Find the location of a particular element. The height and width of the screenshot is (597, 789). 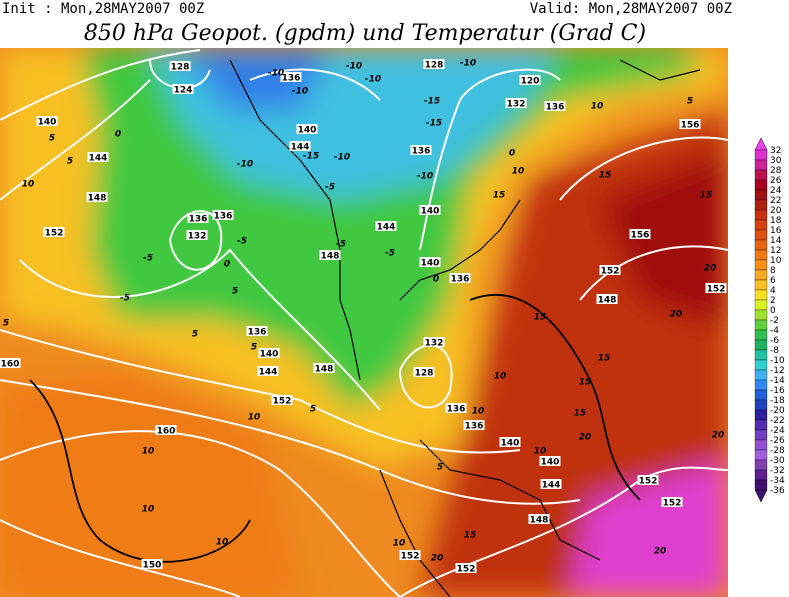

geopotential-label: 150 is located at coordinates (152, 566).